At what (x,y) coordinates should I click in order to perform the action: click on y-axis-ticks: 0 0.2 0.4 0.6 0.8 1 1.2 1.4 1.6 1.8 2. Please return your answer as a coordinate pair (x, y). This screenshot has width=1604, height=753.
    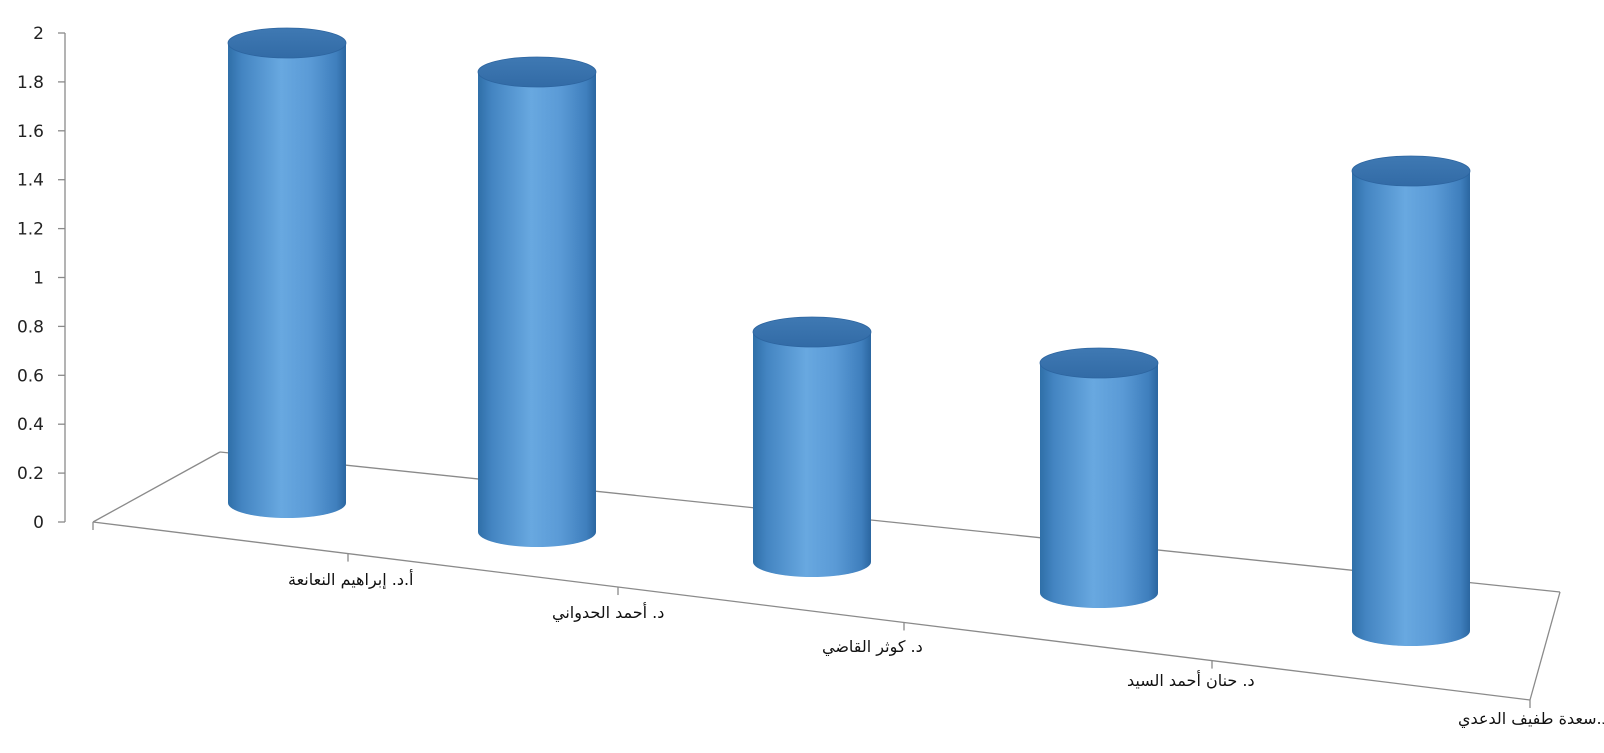
    Looking at the image, I should click on (41, 278).